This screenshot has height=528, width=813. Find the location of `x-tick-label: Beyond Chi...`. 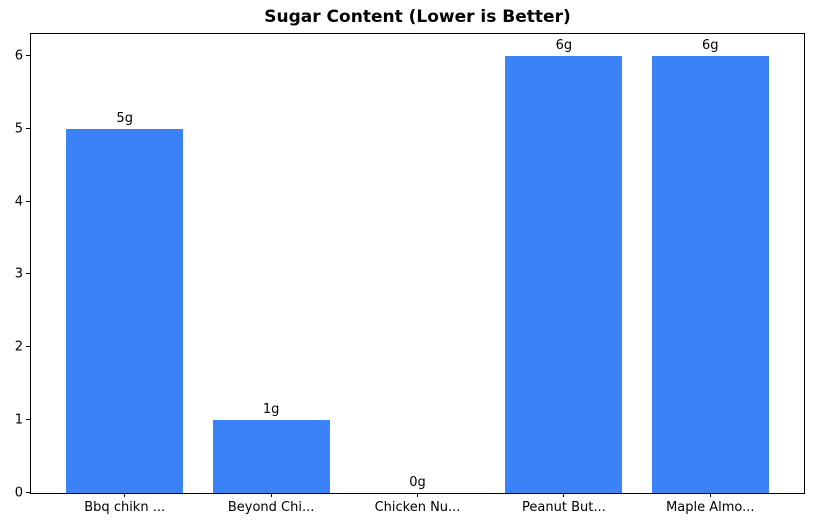

x-tick-label: Beyond Chi... is located at coordinates (271, 507).